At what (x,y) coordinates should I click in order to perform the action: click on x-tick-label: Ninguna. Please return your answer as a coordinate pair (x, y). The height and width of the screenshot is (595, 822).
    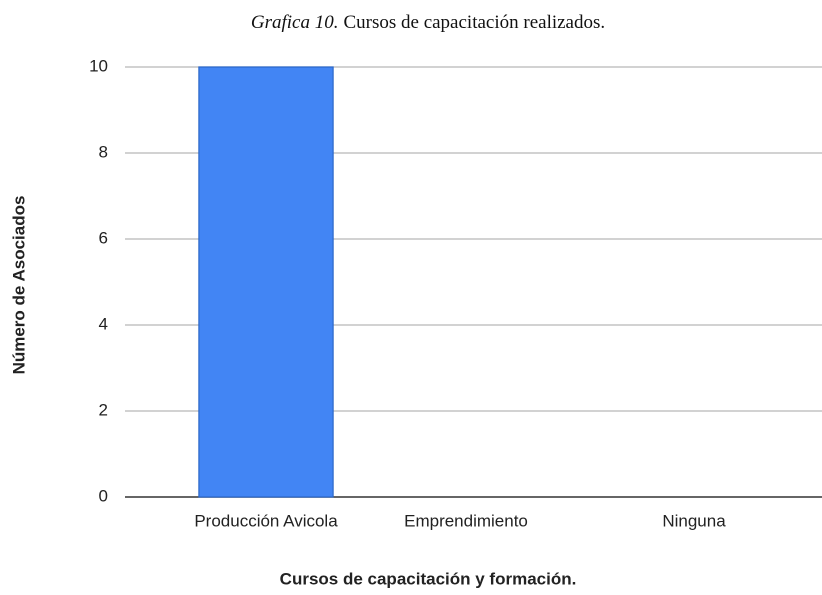
    Looking at the image, I should click on (694, 520).